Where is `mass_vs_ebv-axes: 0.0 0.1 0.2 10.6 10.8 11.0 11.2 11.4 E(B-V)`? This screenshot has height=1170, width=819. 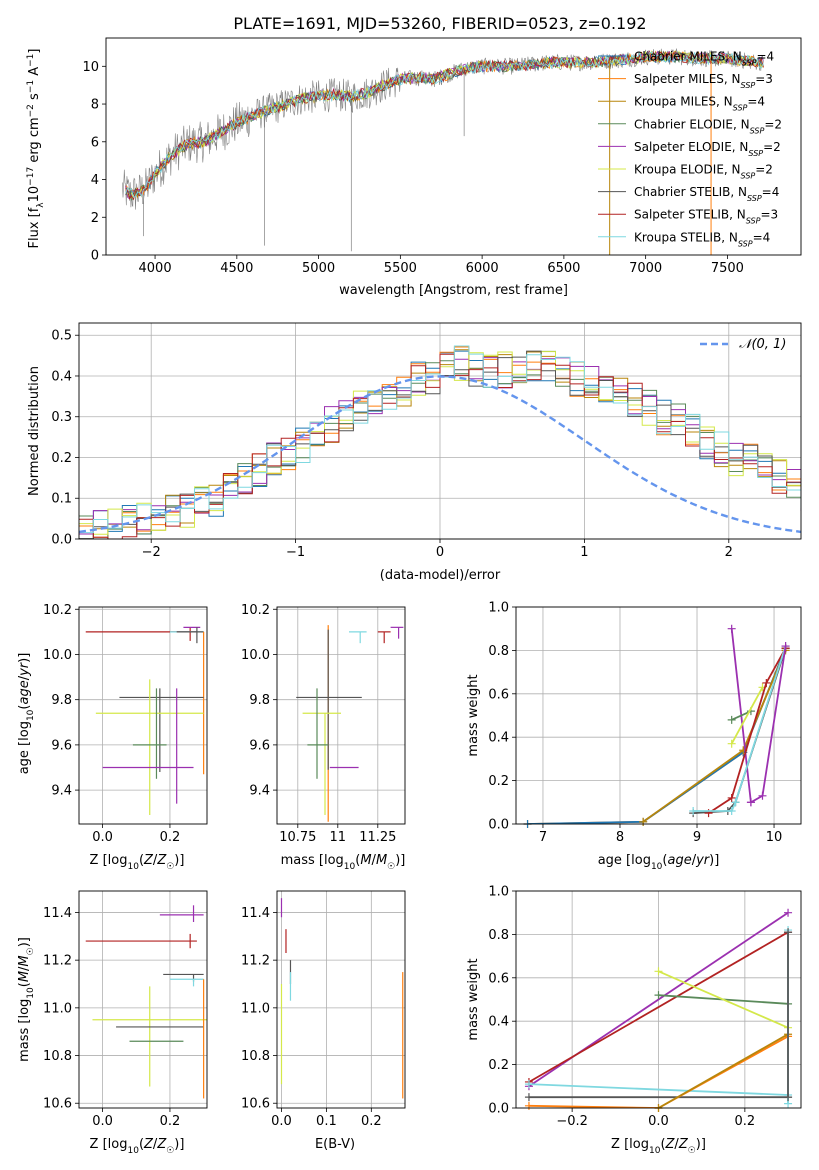
mass_vs_ebv-axes: 0.0 0.1 0.2 10.6 10.8 11.0 11.2 11.4 E(B-V) is located at coordinates (323, 1021).